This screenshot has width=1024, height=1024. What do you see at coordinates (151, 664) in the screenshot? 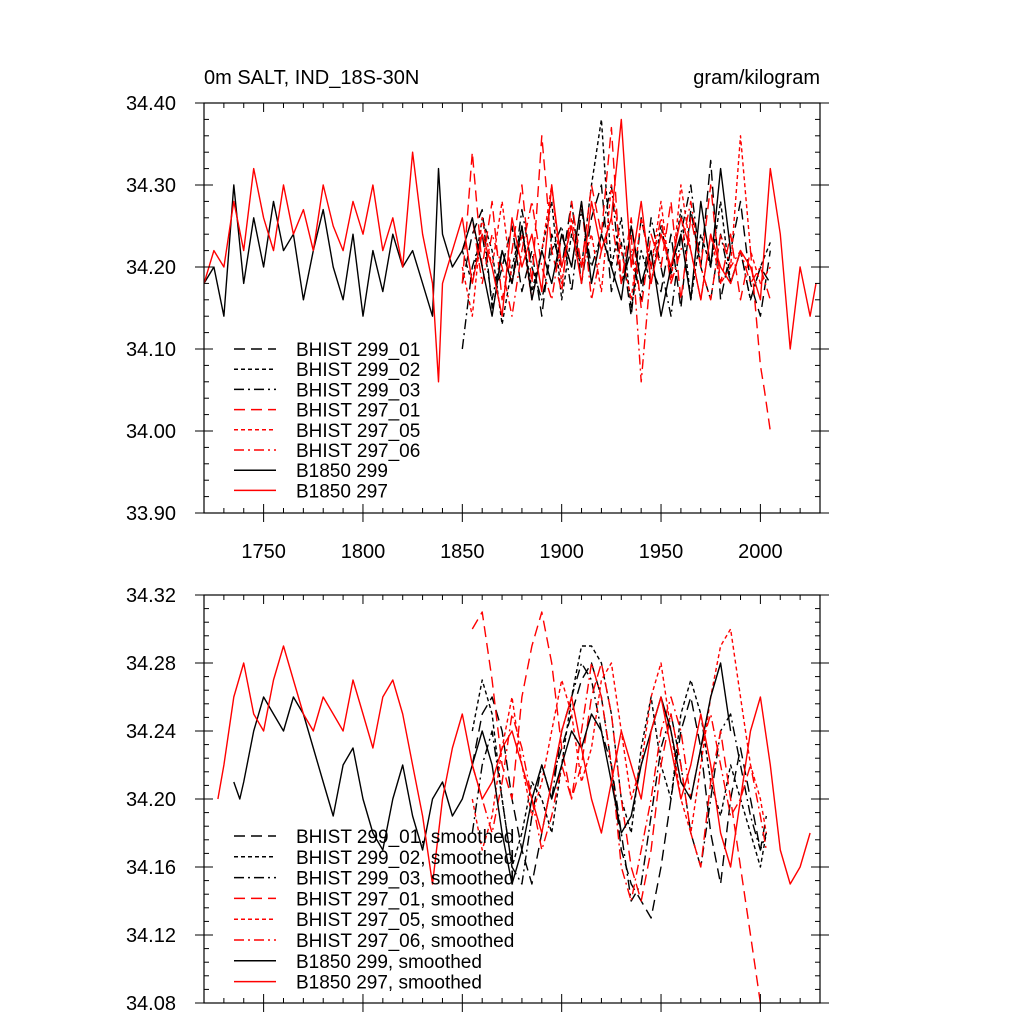
I see `y-tick-label: 34.28` at bounding box center [151, 664].